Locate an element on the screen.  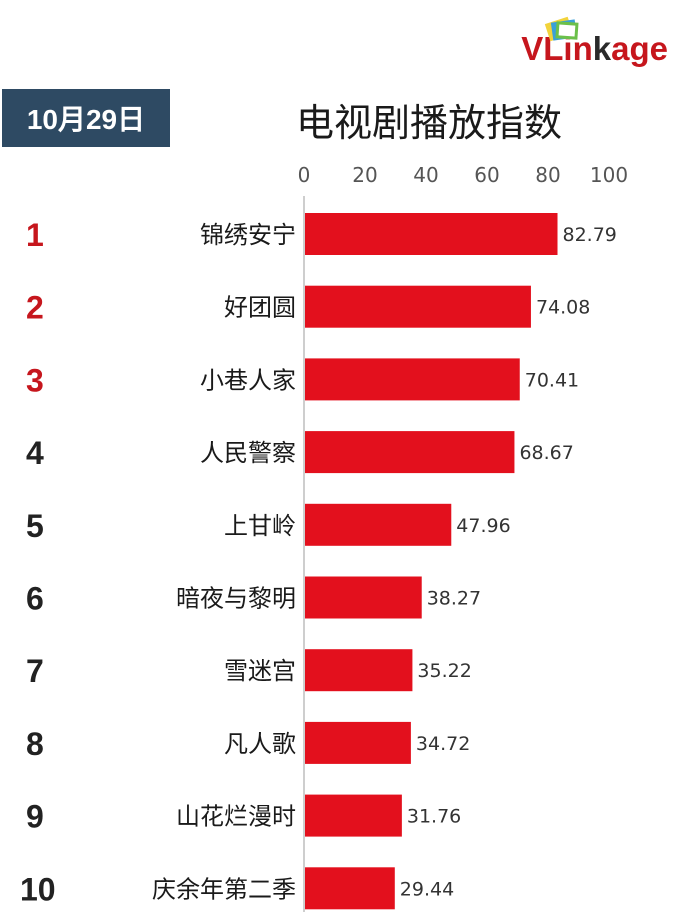
logo-cards-icon is located at coordinates (561, 29).